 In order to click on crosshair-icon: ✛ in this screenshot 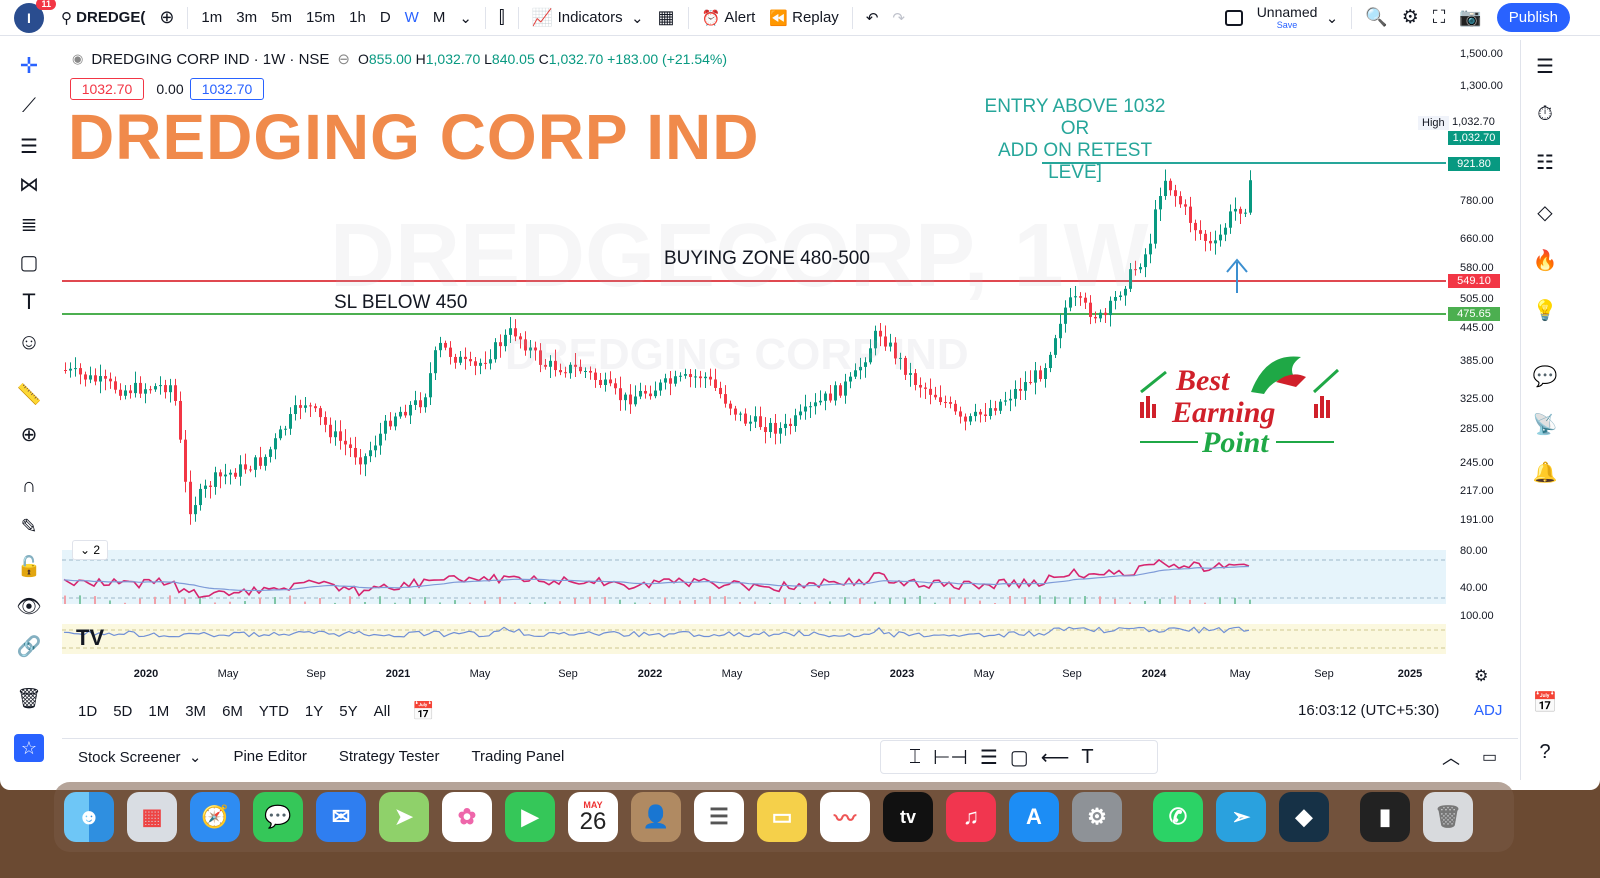, I will do `click(29, 65)`.